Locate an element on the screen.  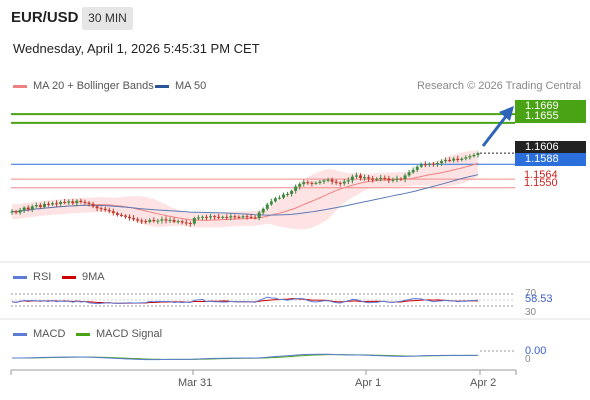
research-credit: Research © 2026 Trading Central is located at coordinates (498, 86).